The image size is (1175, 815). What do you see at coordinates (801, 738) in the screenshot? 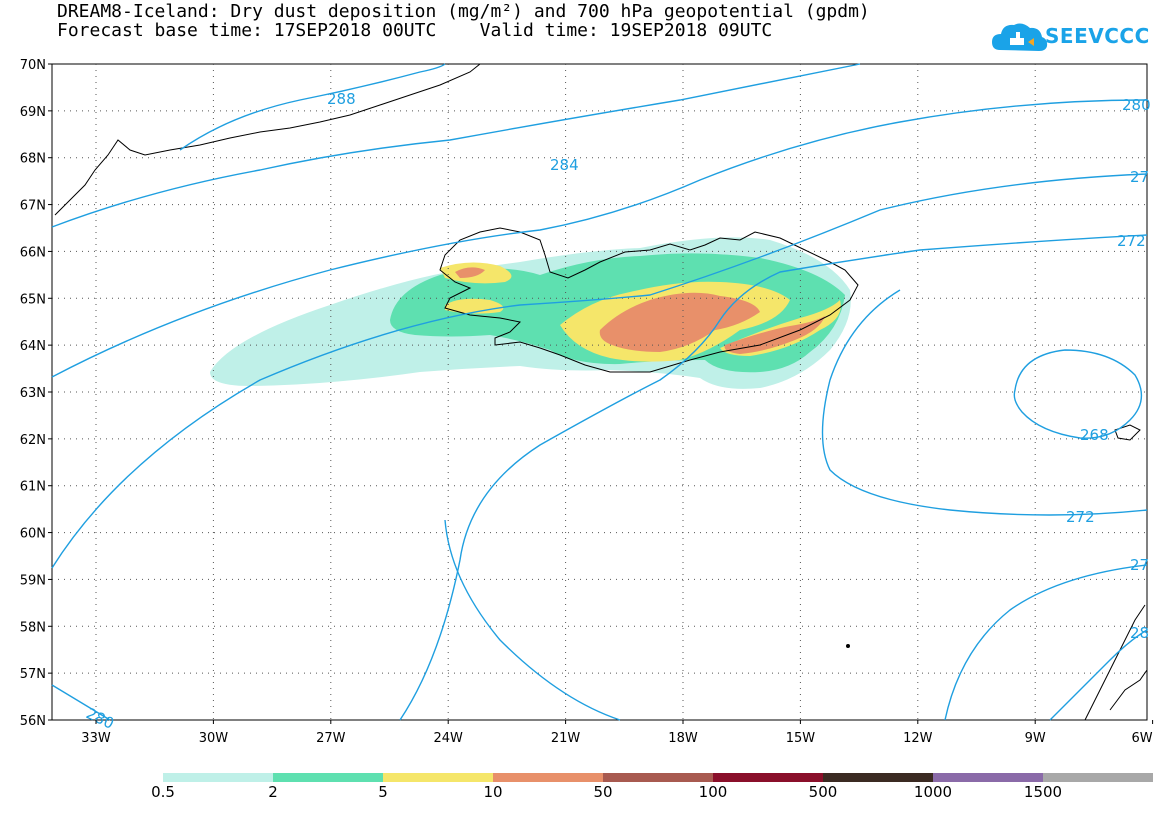
I see `lon-label: 15W` at bounding box center [801, 738].